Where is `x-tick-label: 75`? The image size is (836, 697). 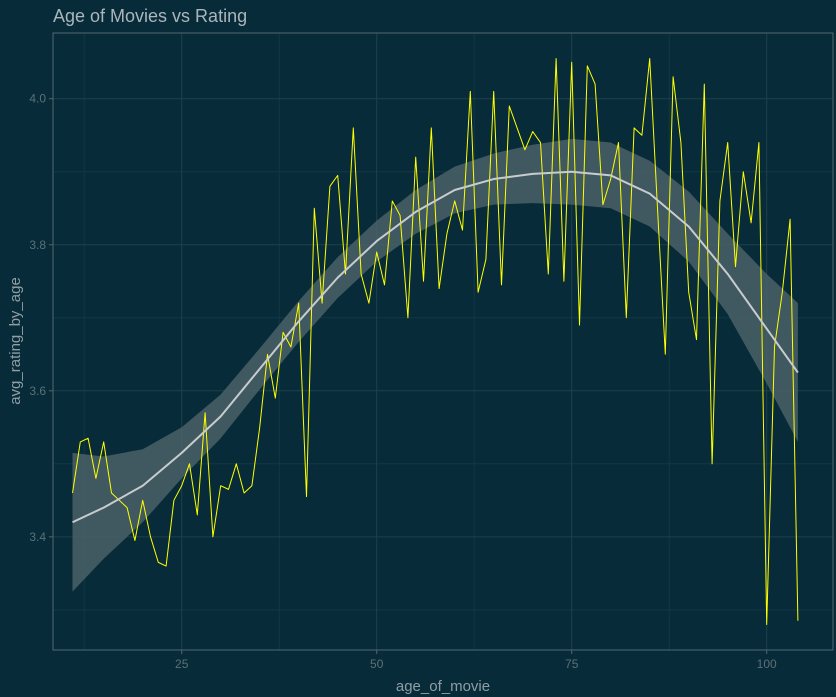 x-tick-label: 75 is located at coordinates (572, 664).